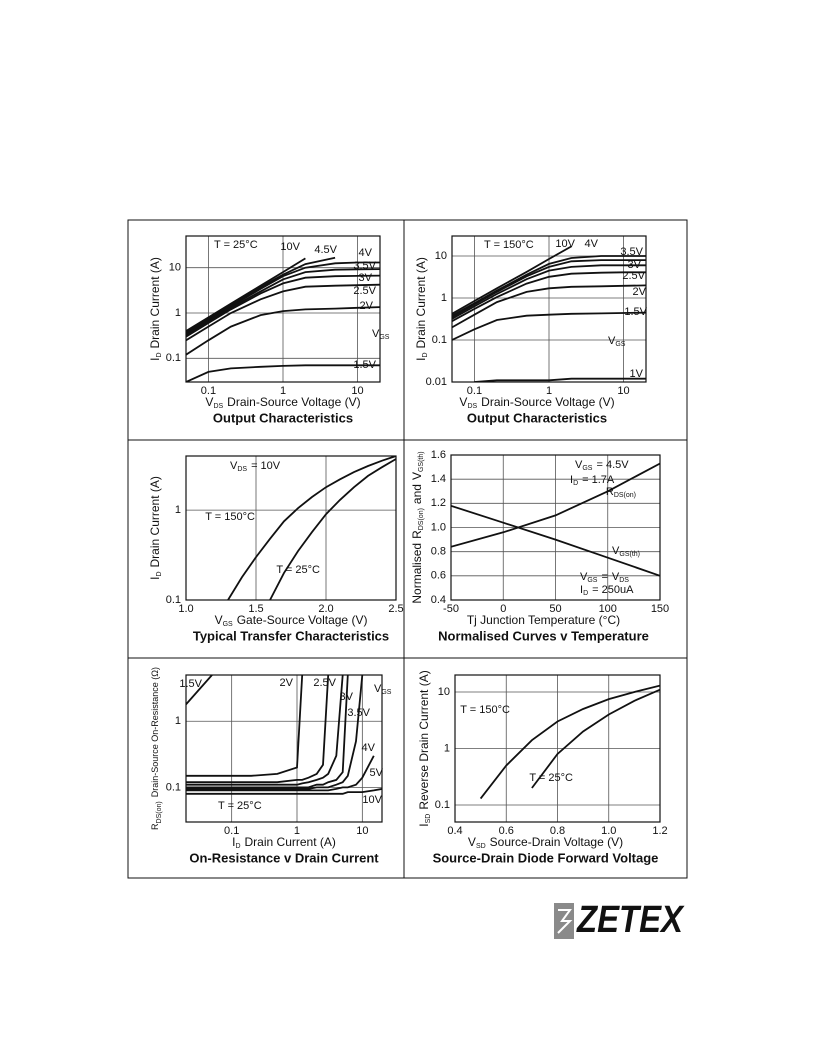 The image size is (816, 1056). I want to click on chart-title: Typical Transfer Characteristics, so click(291, 635).